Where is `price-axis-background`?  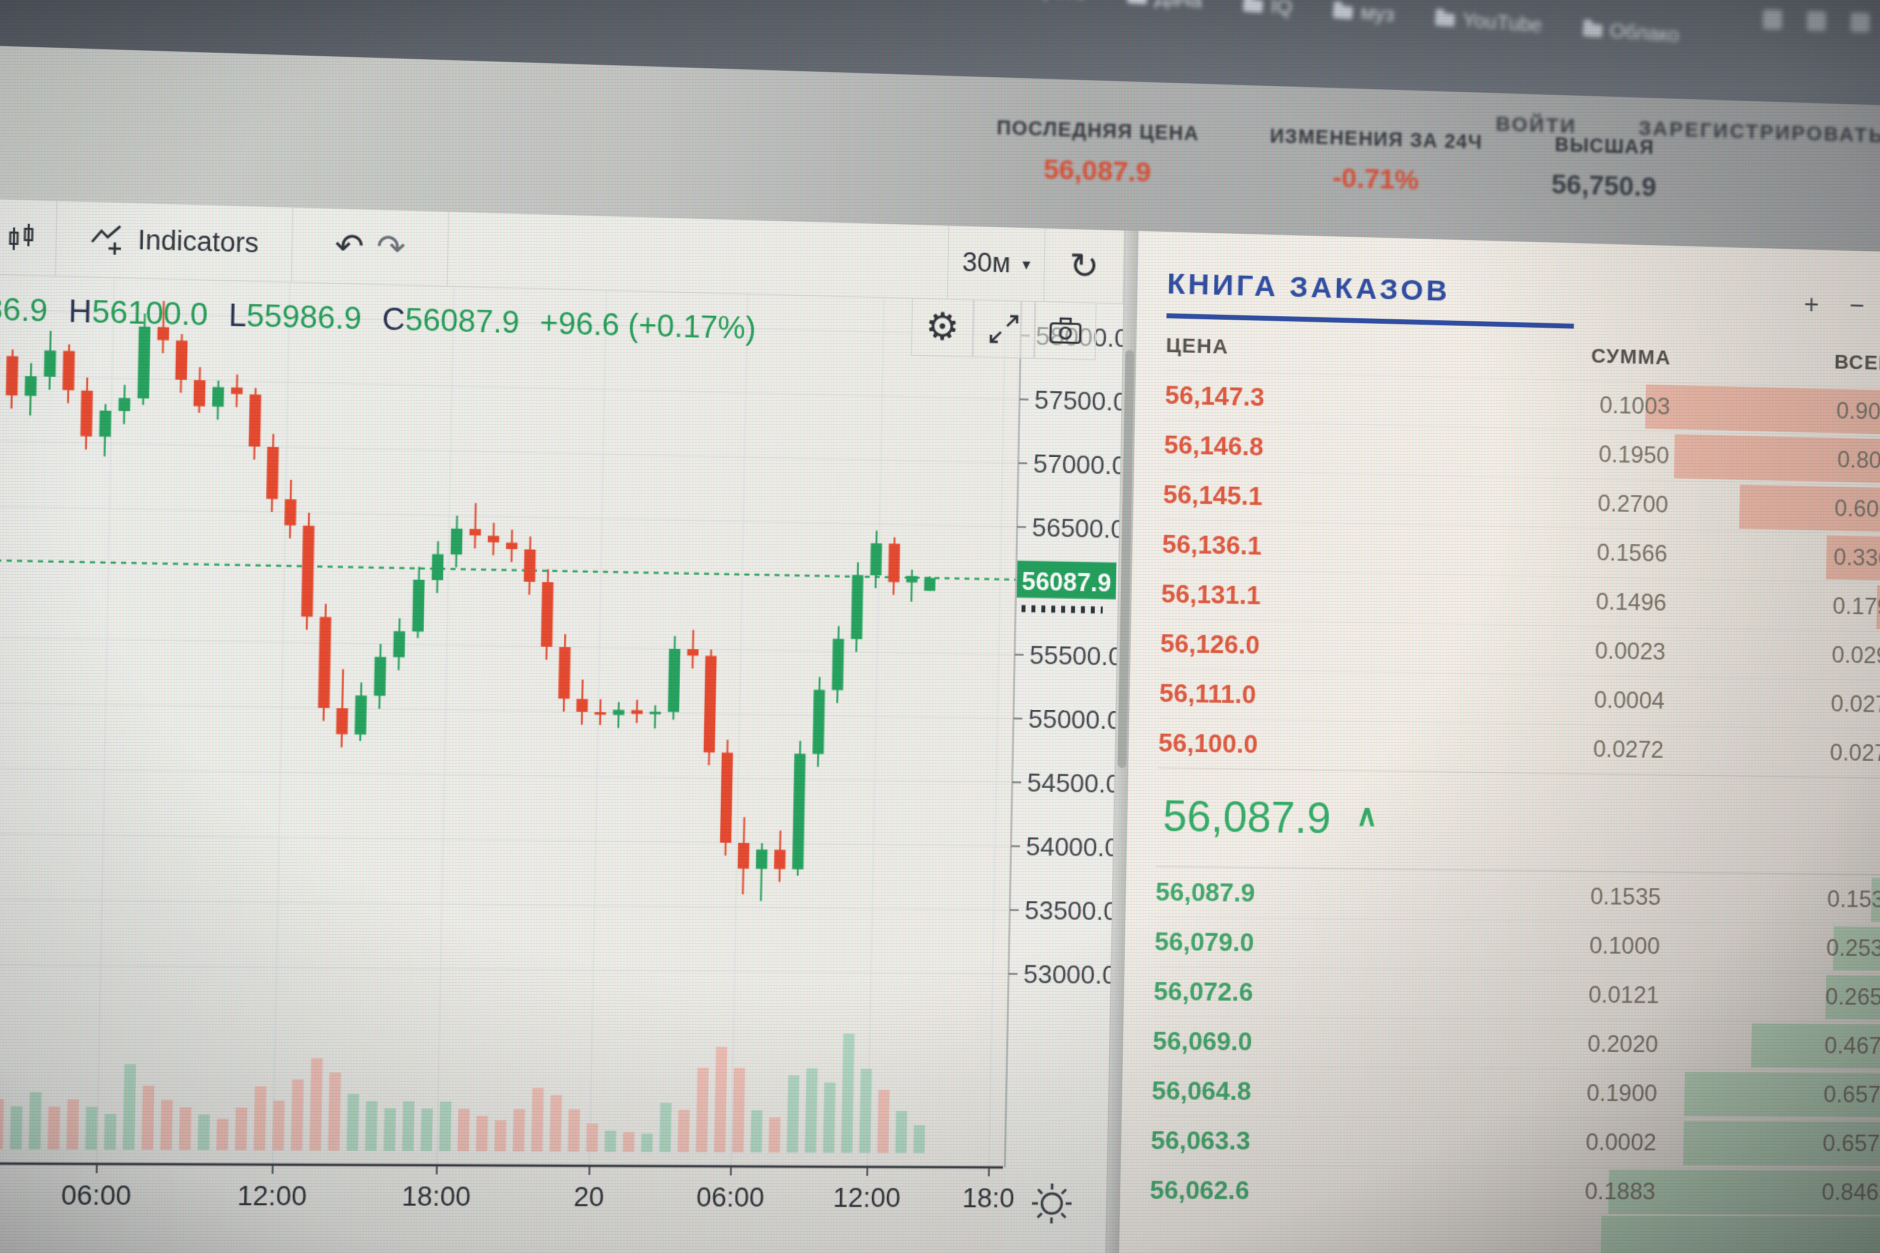
price-axis-background is located at coordinates (1062, 777).